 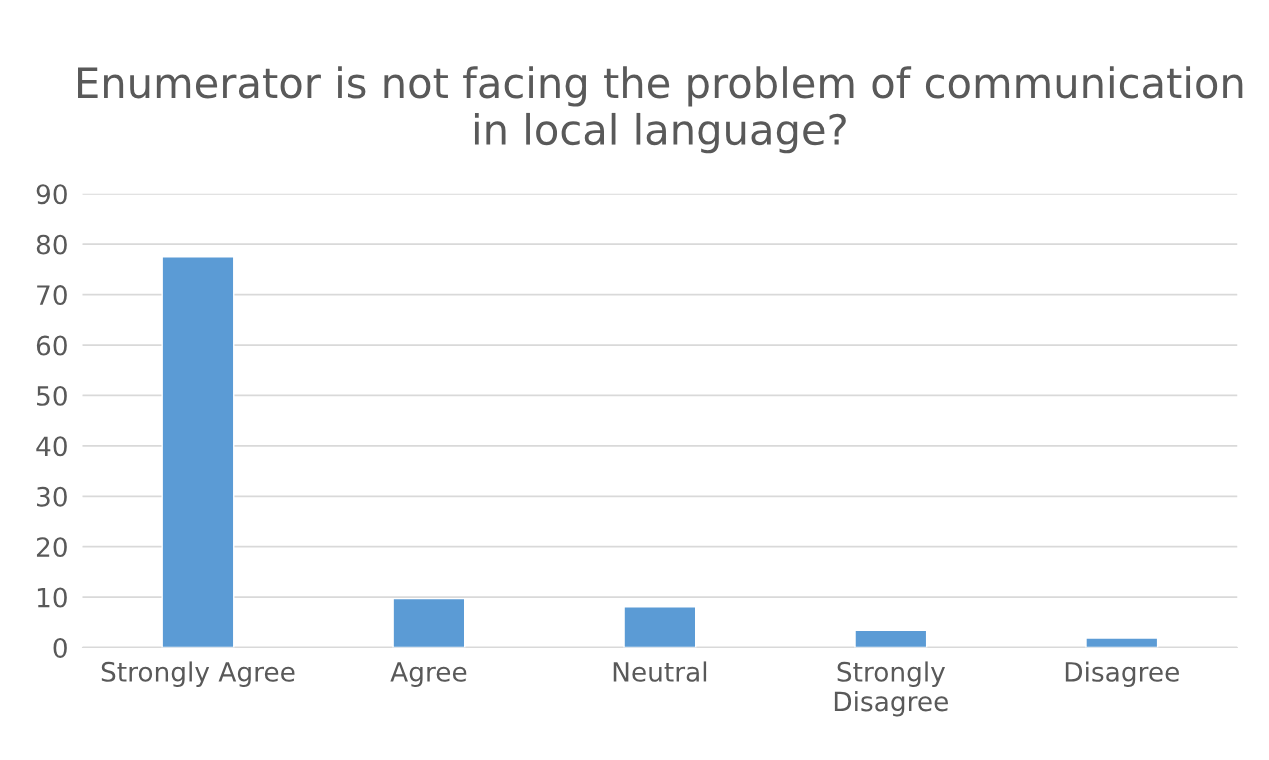 I want to click on x-tick-label: Strongly Disagree, so click(x=891, y=689).